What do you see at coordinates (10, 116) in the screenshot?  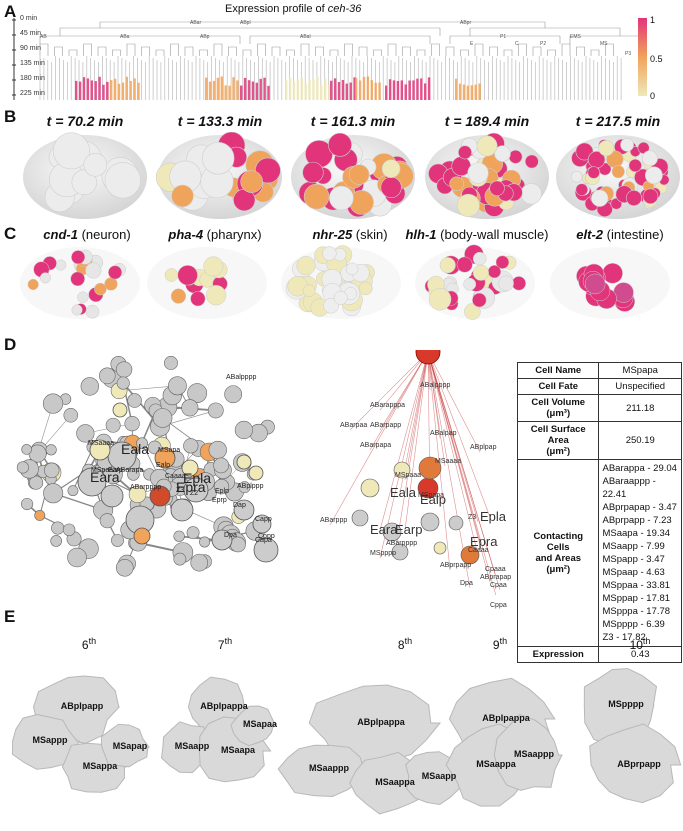 I see `panel-b-label: B` at bounding box center [10, 116].